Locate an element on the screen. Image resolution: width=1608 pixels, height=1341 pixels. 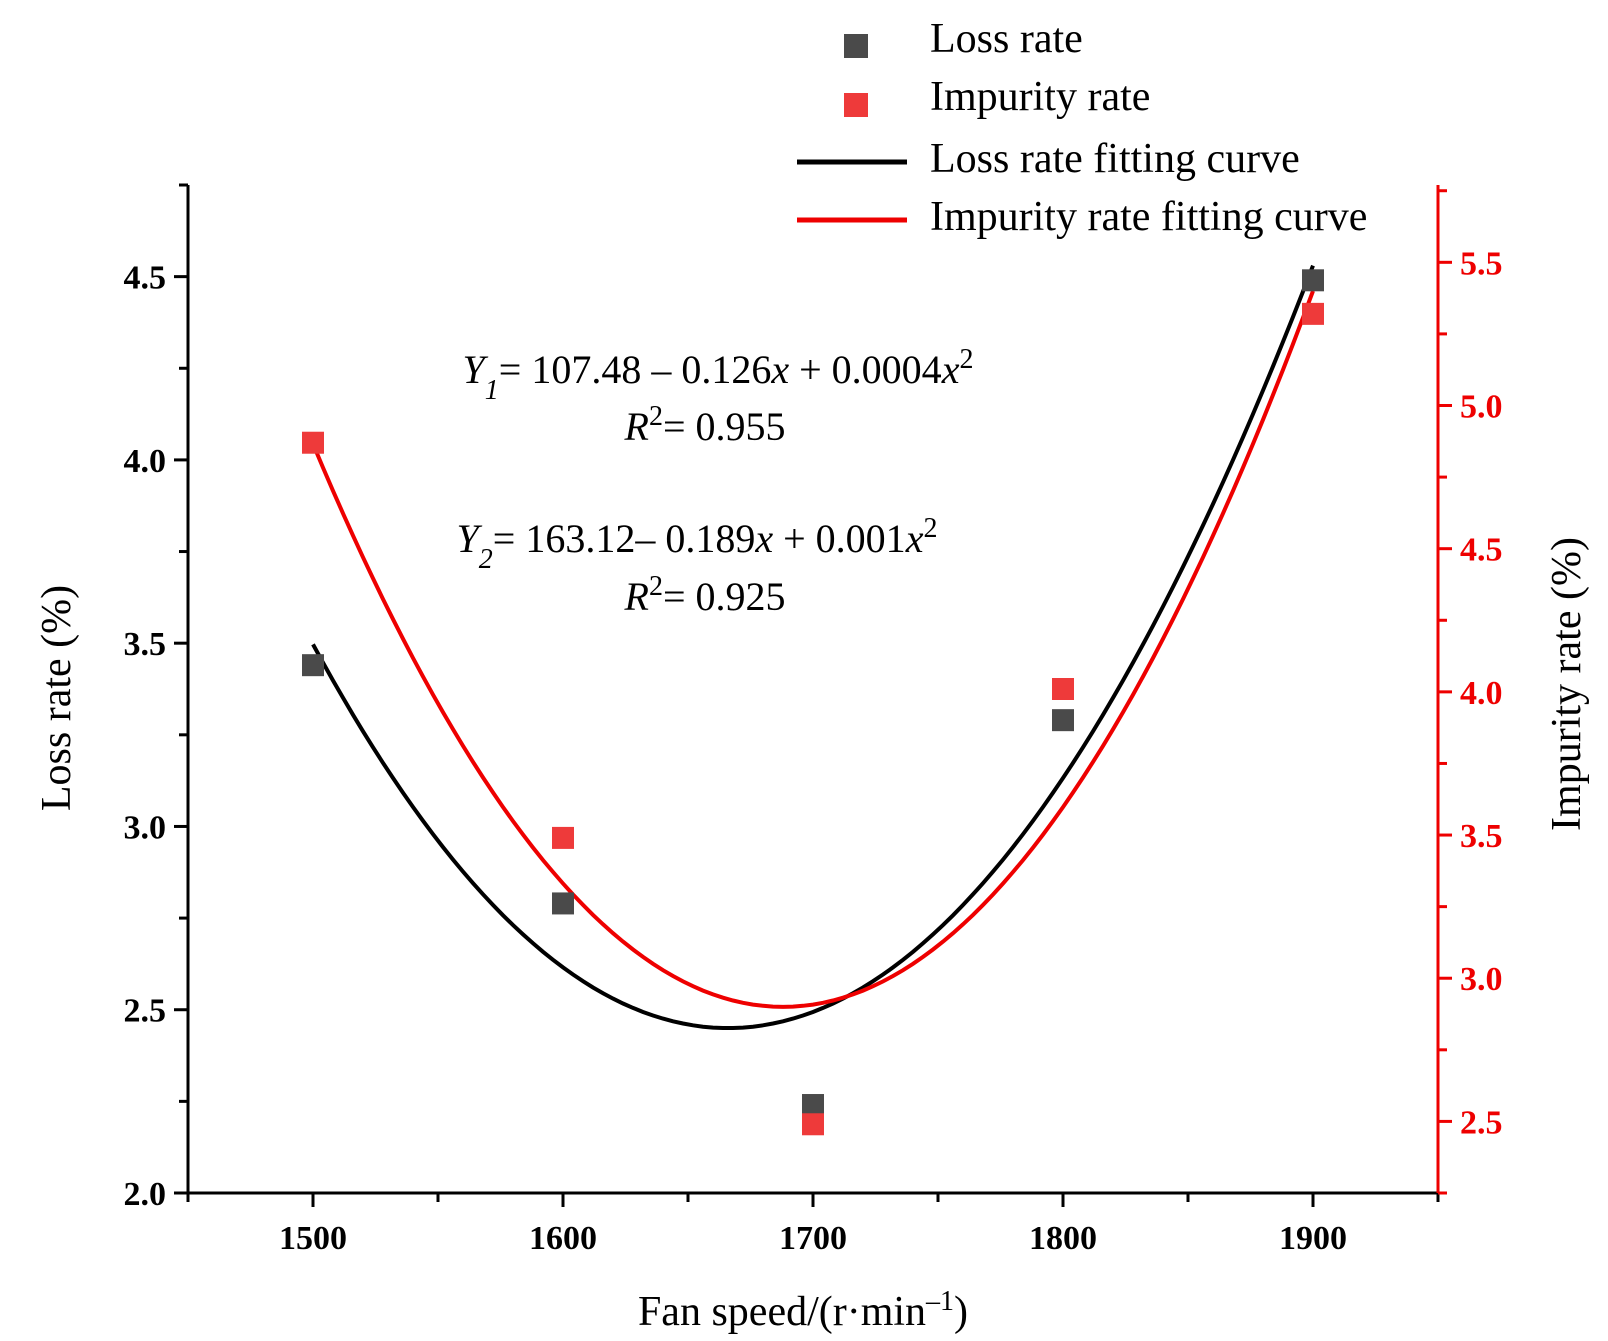
x-tick-label: 1500 is located at coordinates (313, 1238).